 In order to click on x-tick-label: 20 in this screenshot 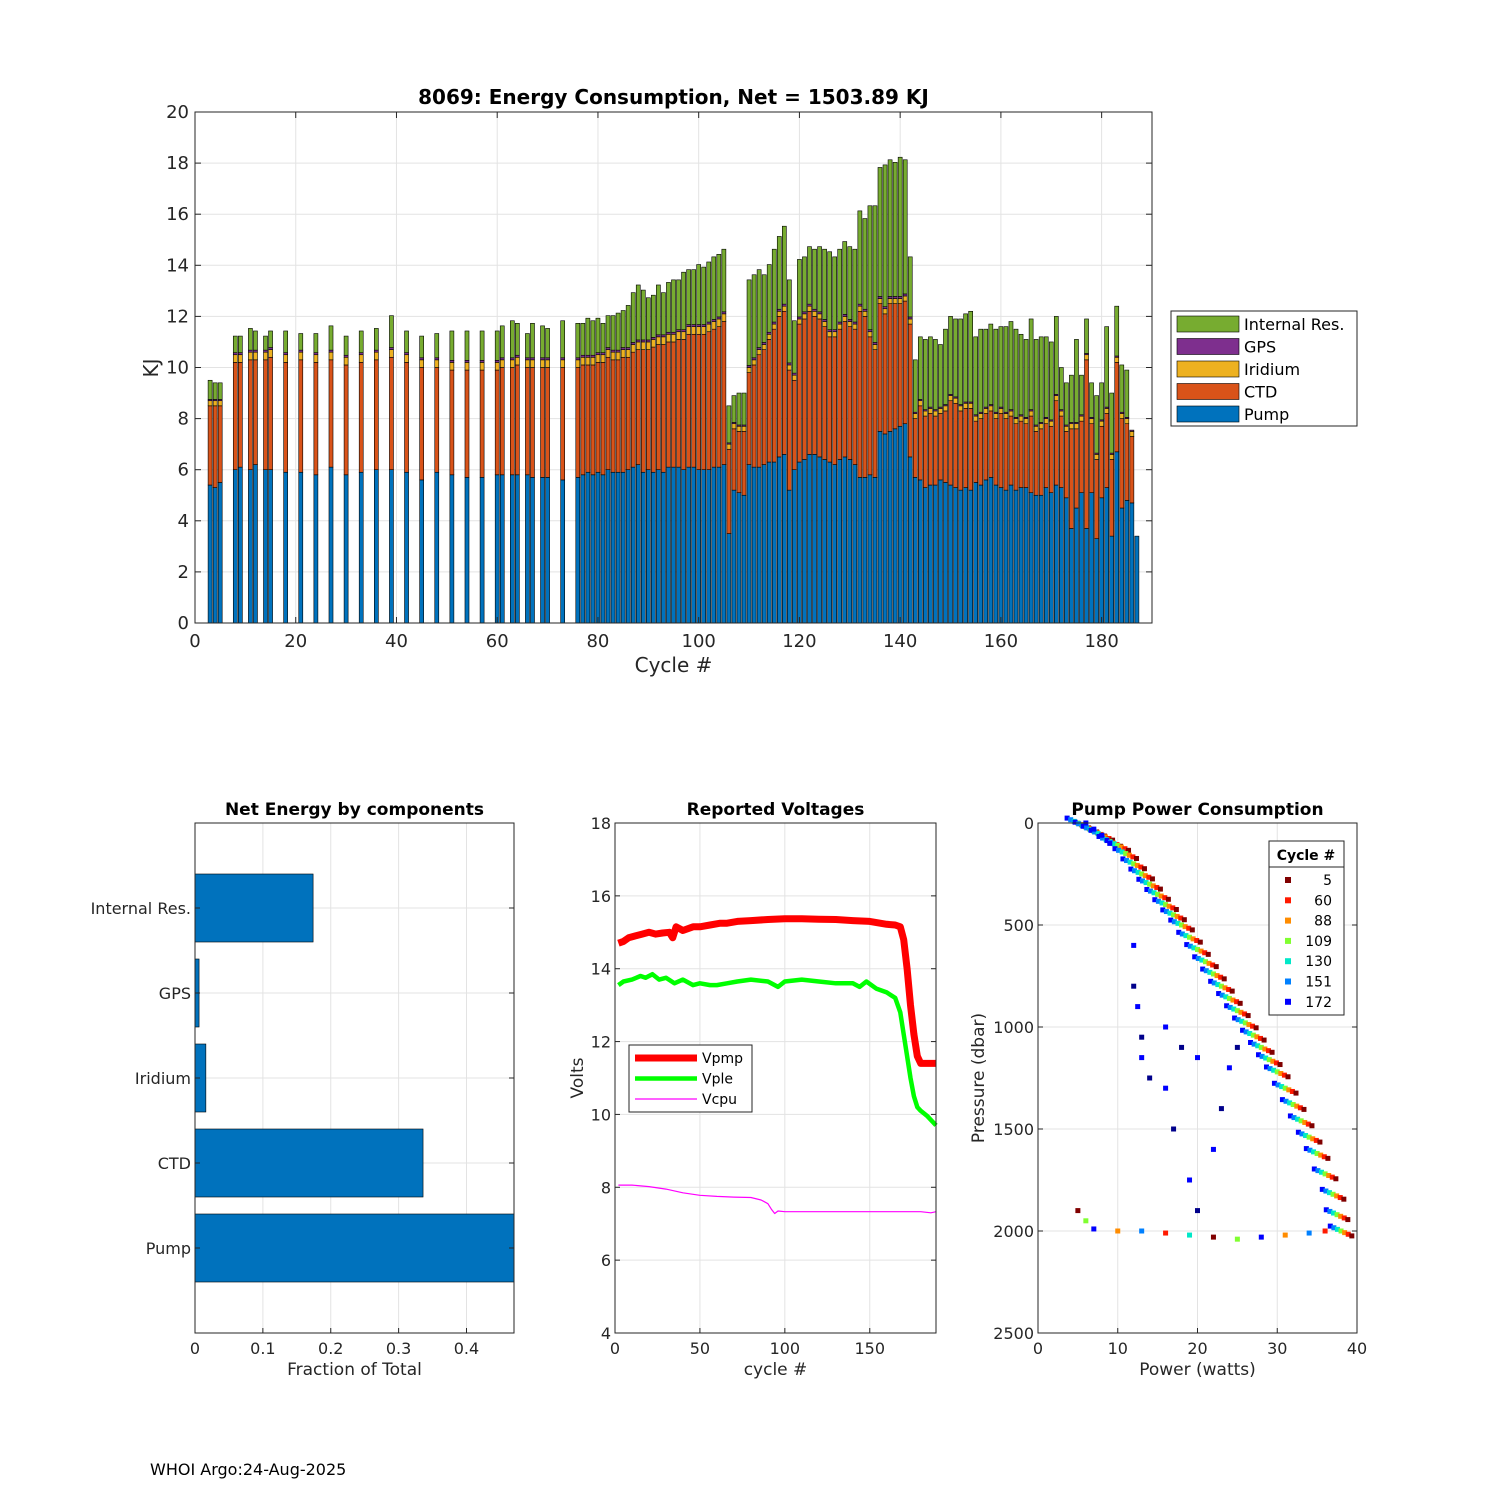, I will do `click(1197, 1348)`.